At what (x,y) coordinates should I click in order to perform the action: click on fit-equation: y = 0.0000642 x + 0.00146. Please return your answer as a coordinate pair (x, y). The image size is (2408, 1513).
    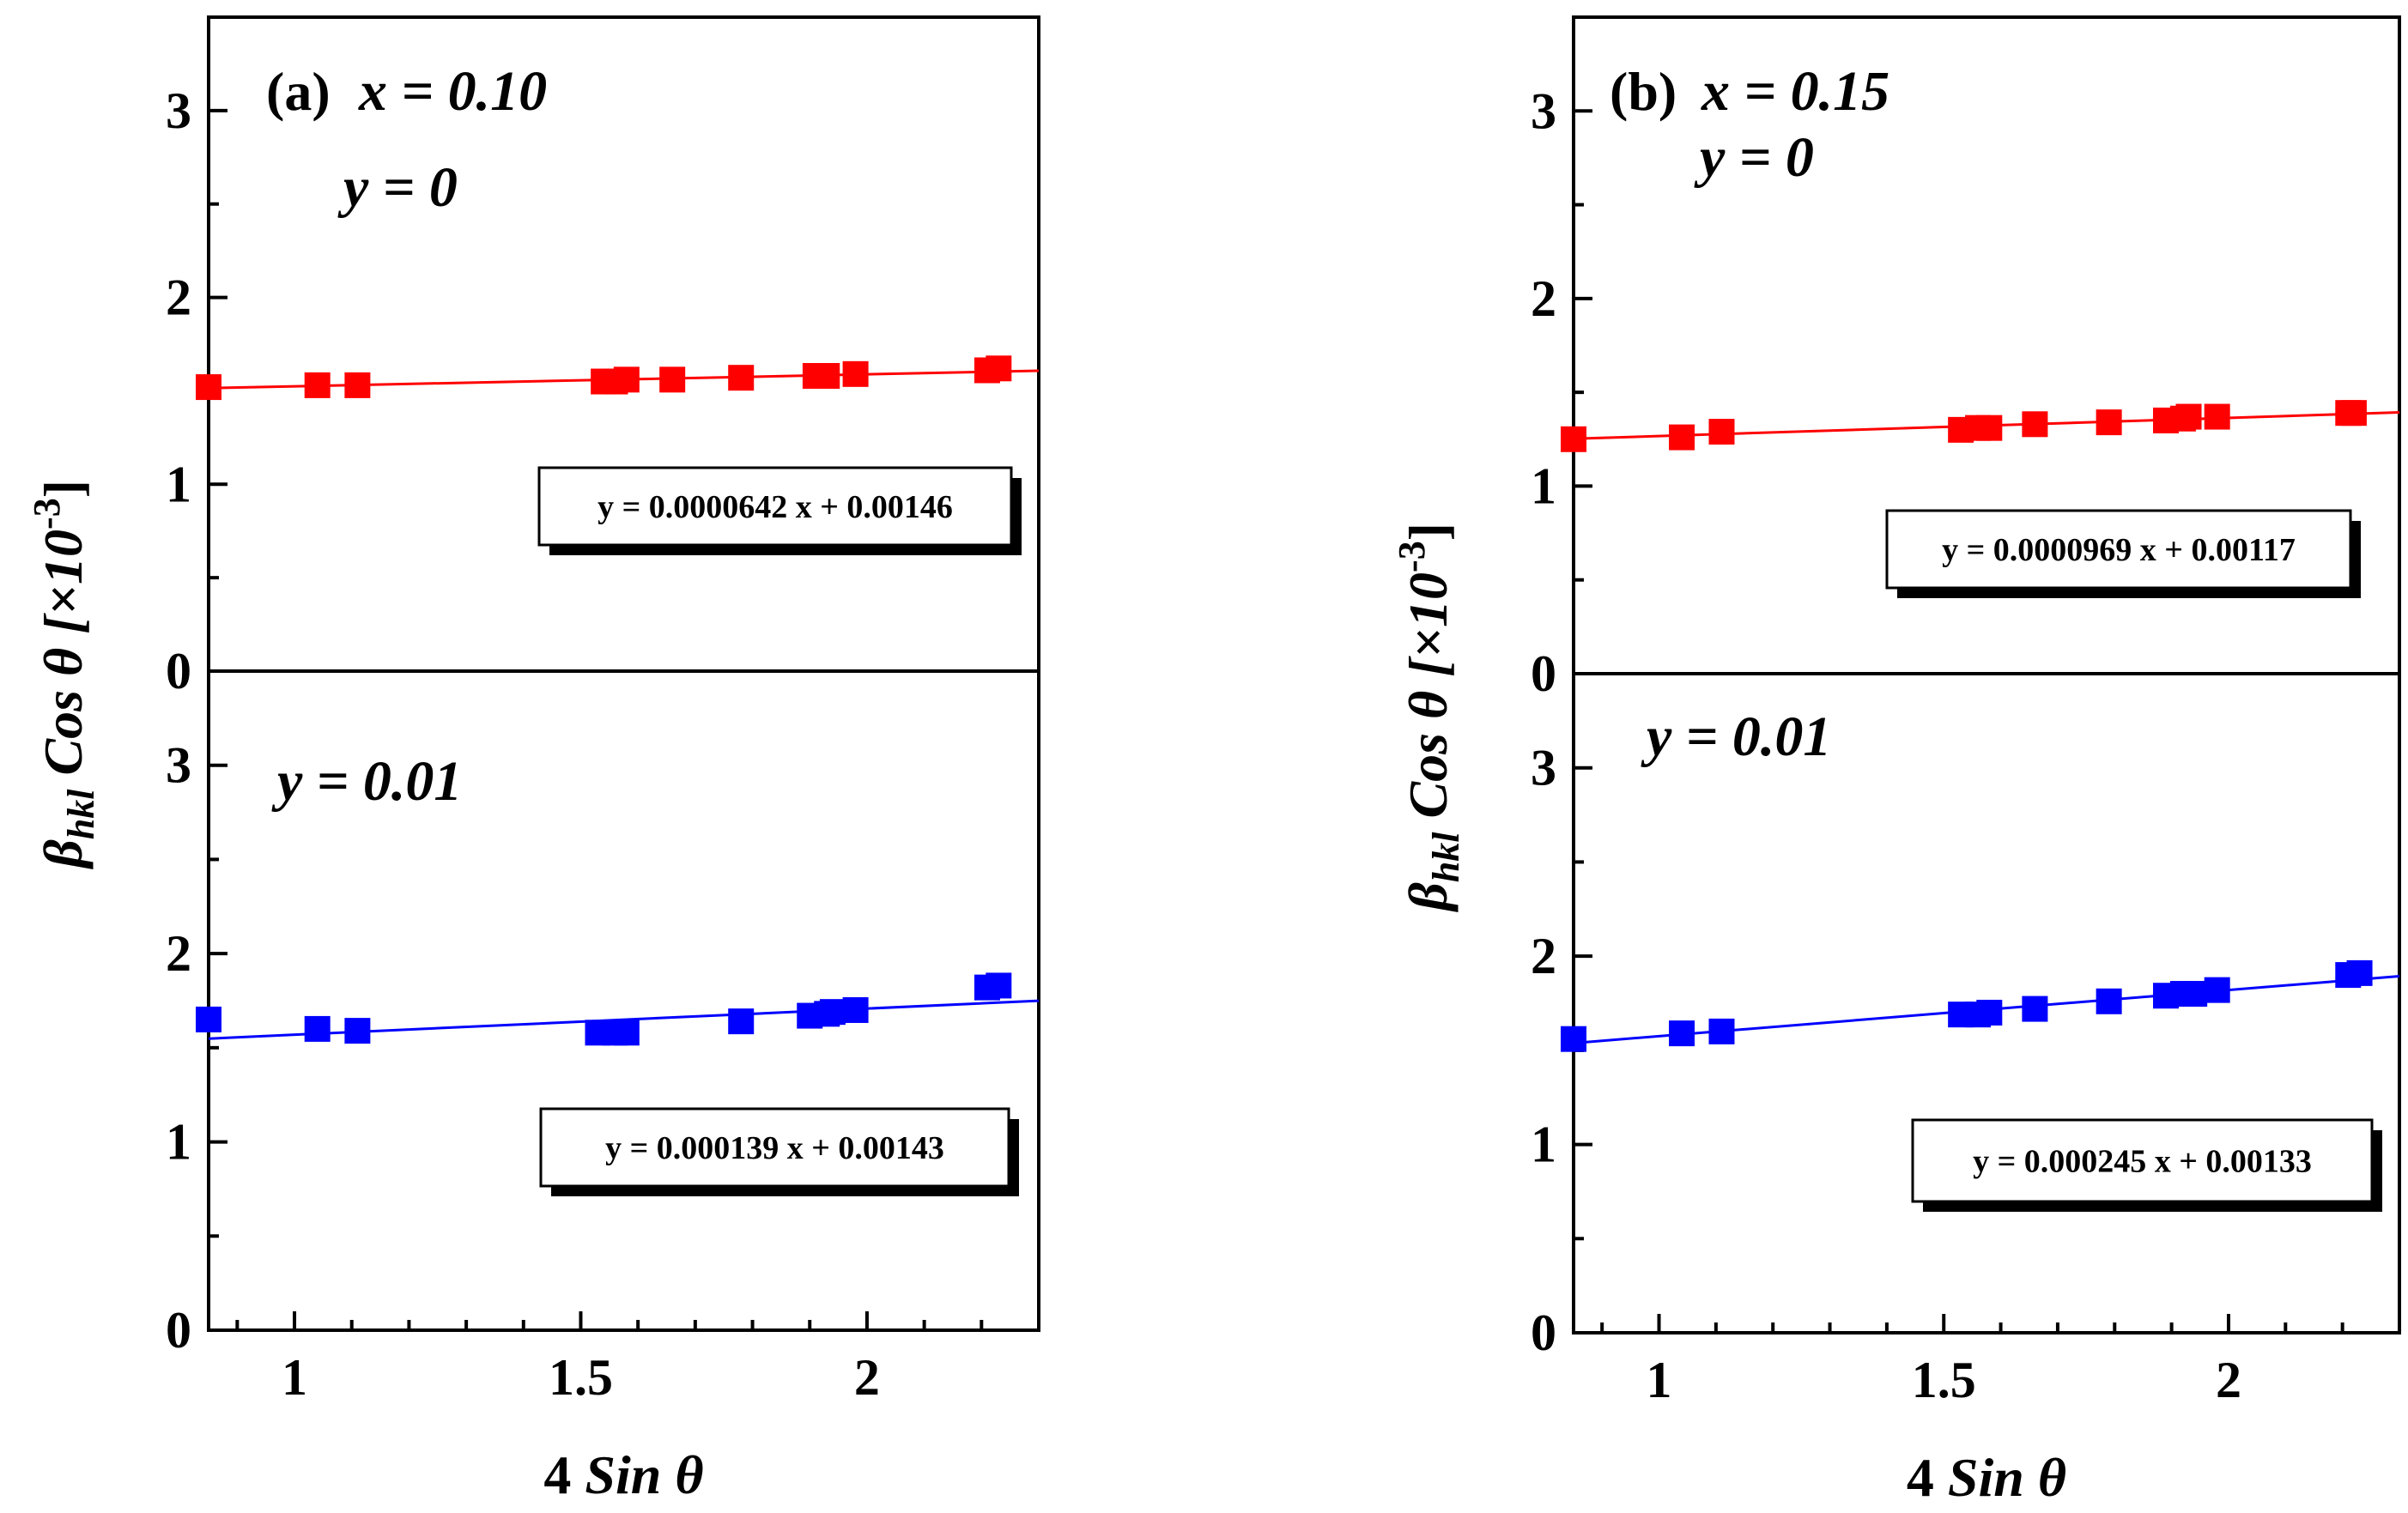
    Looking at the image, I should click on (775, 507).